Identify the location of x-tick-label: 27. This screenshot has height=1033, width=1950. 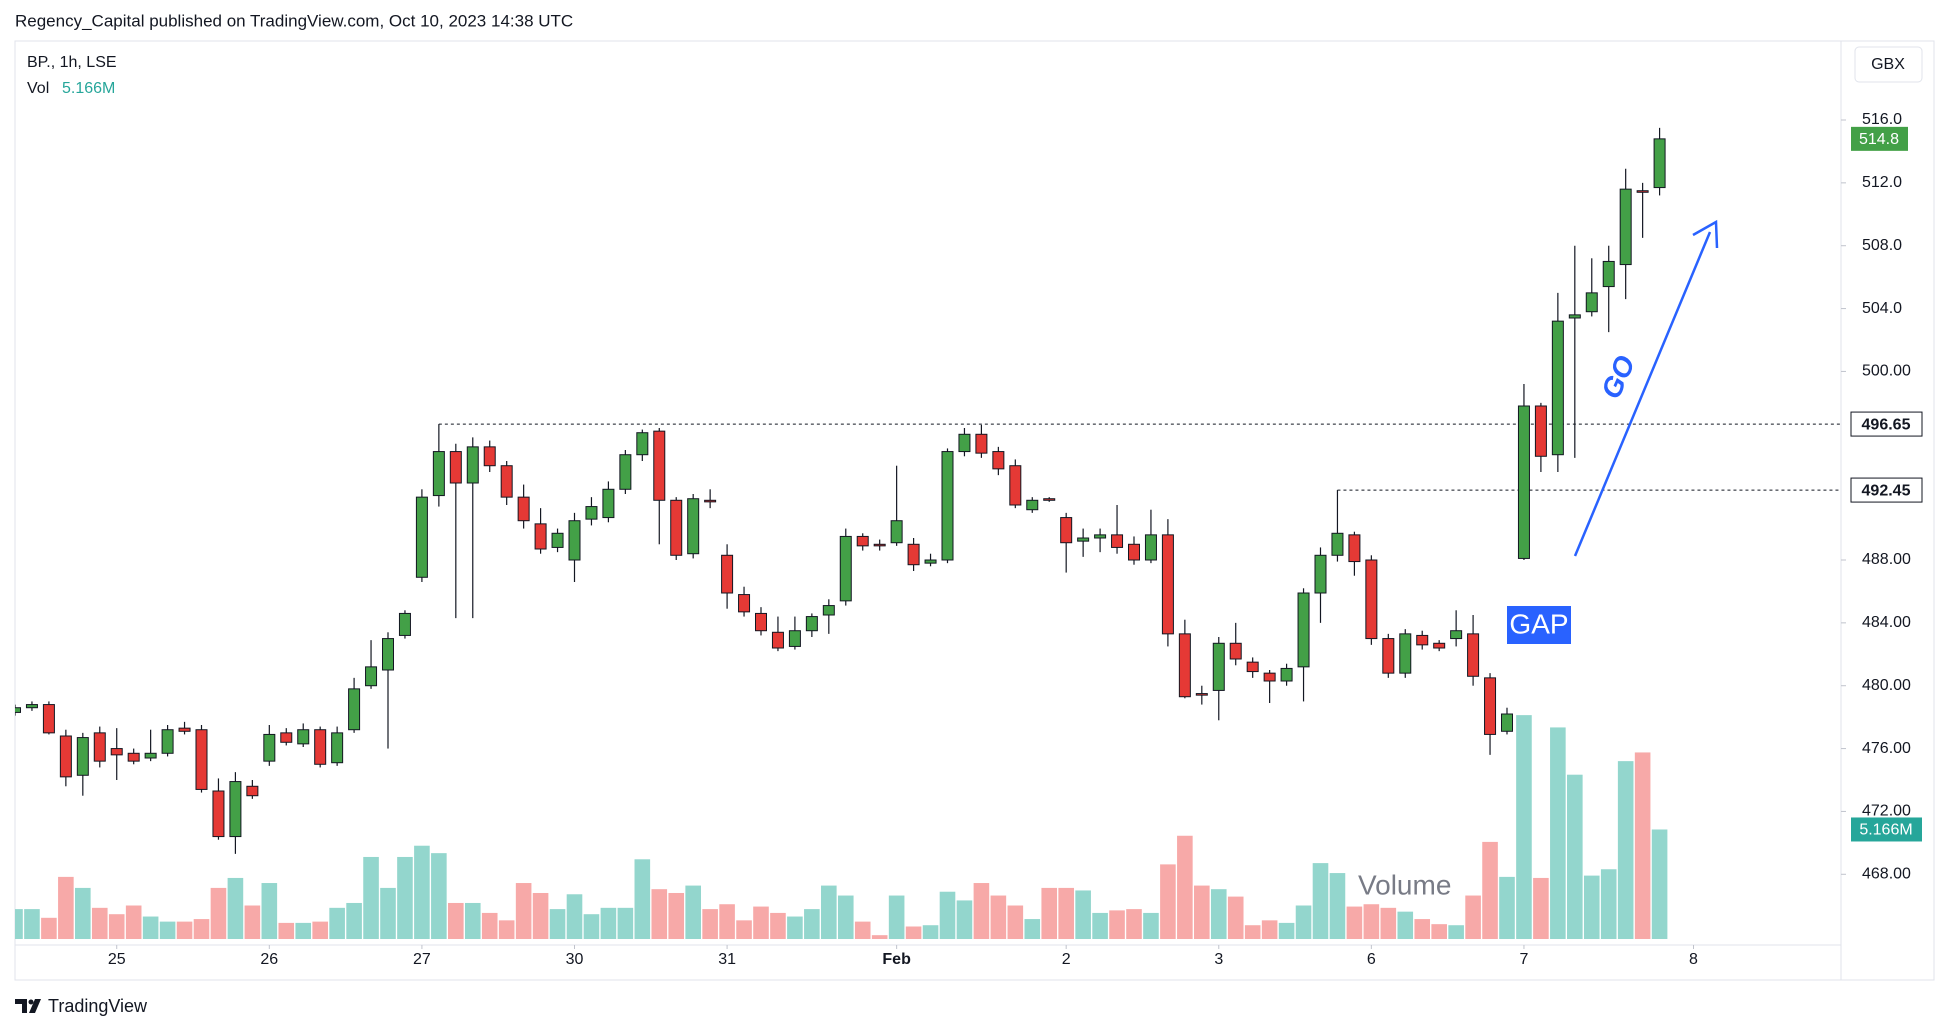
(422, 959).